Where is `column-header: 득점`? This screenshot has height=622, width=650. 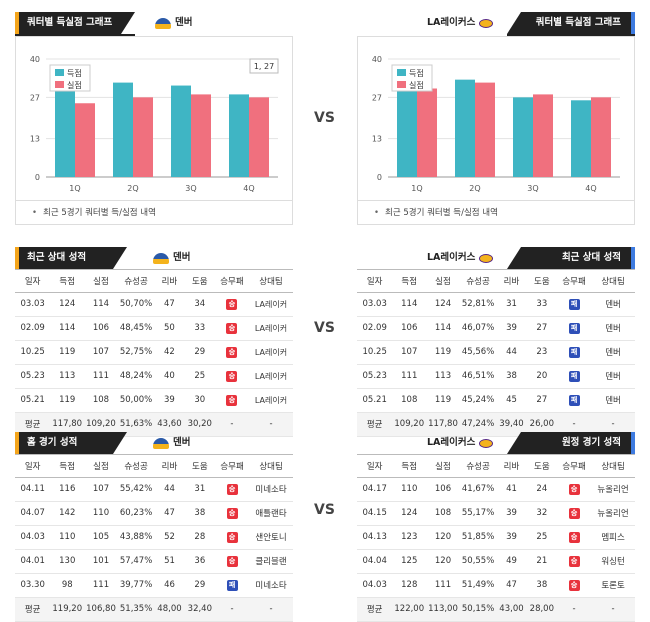
column-header: 득점 is located at coordinates (67, 466).